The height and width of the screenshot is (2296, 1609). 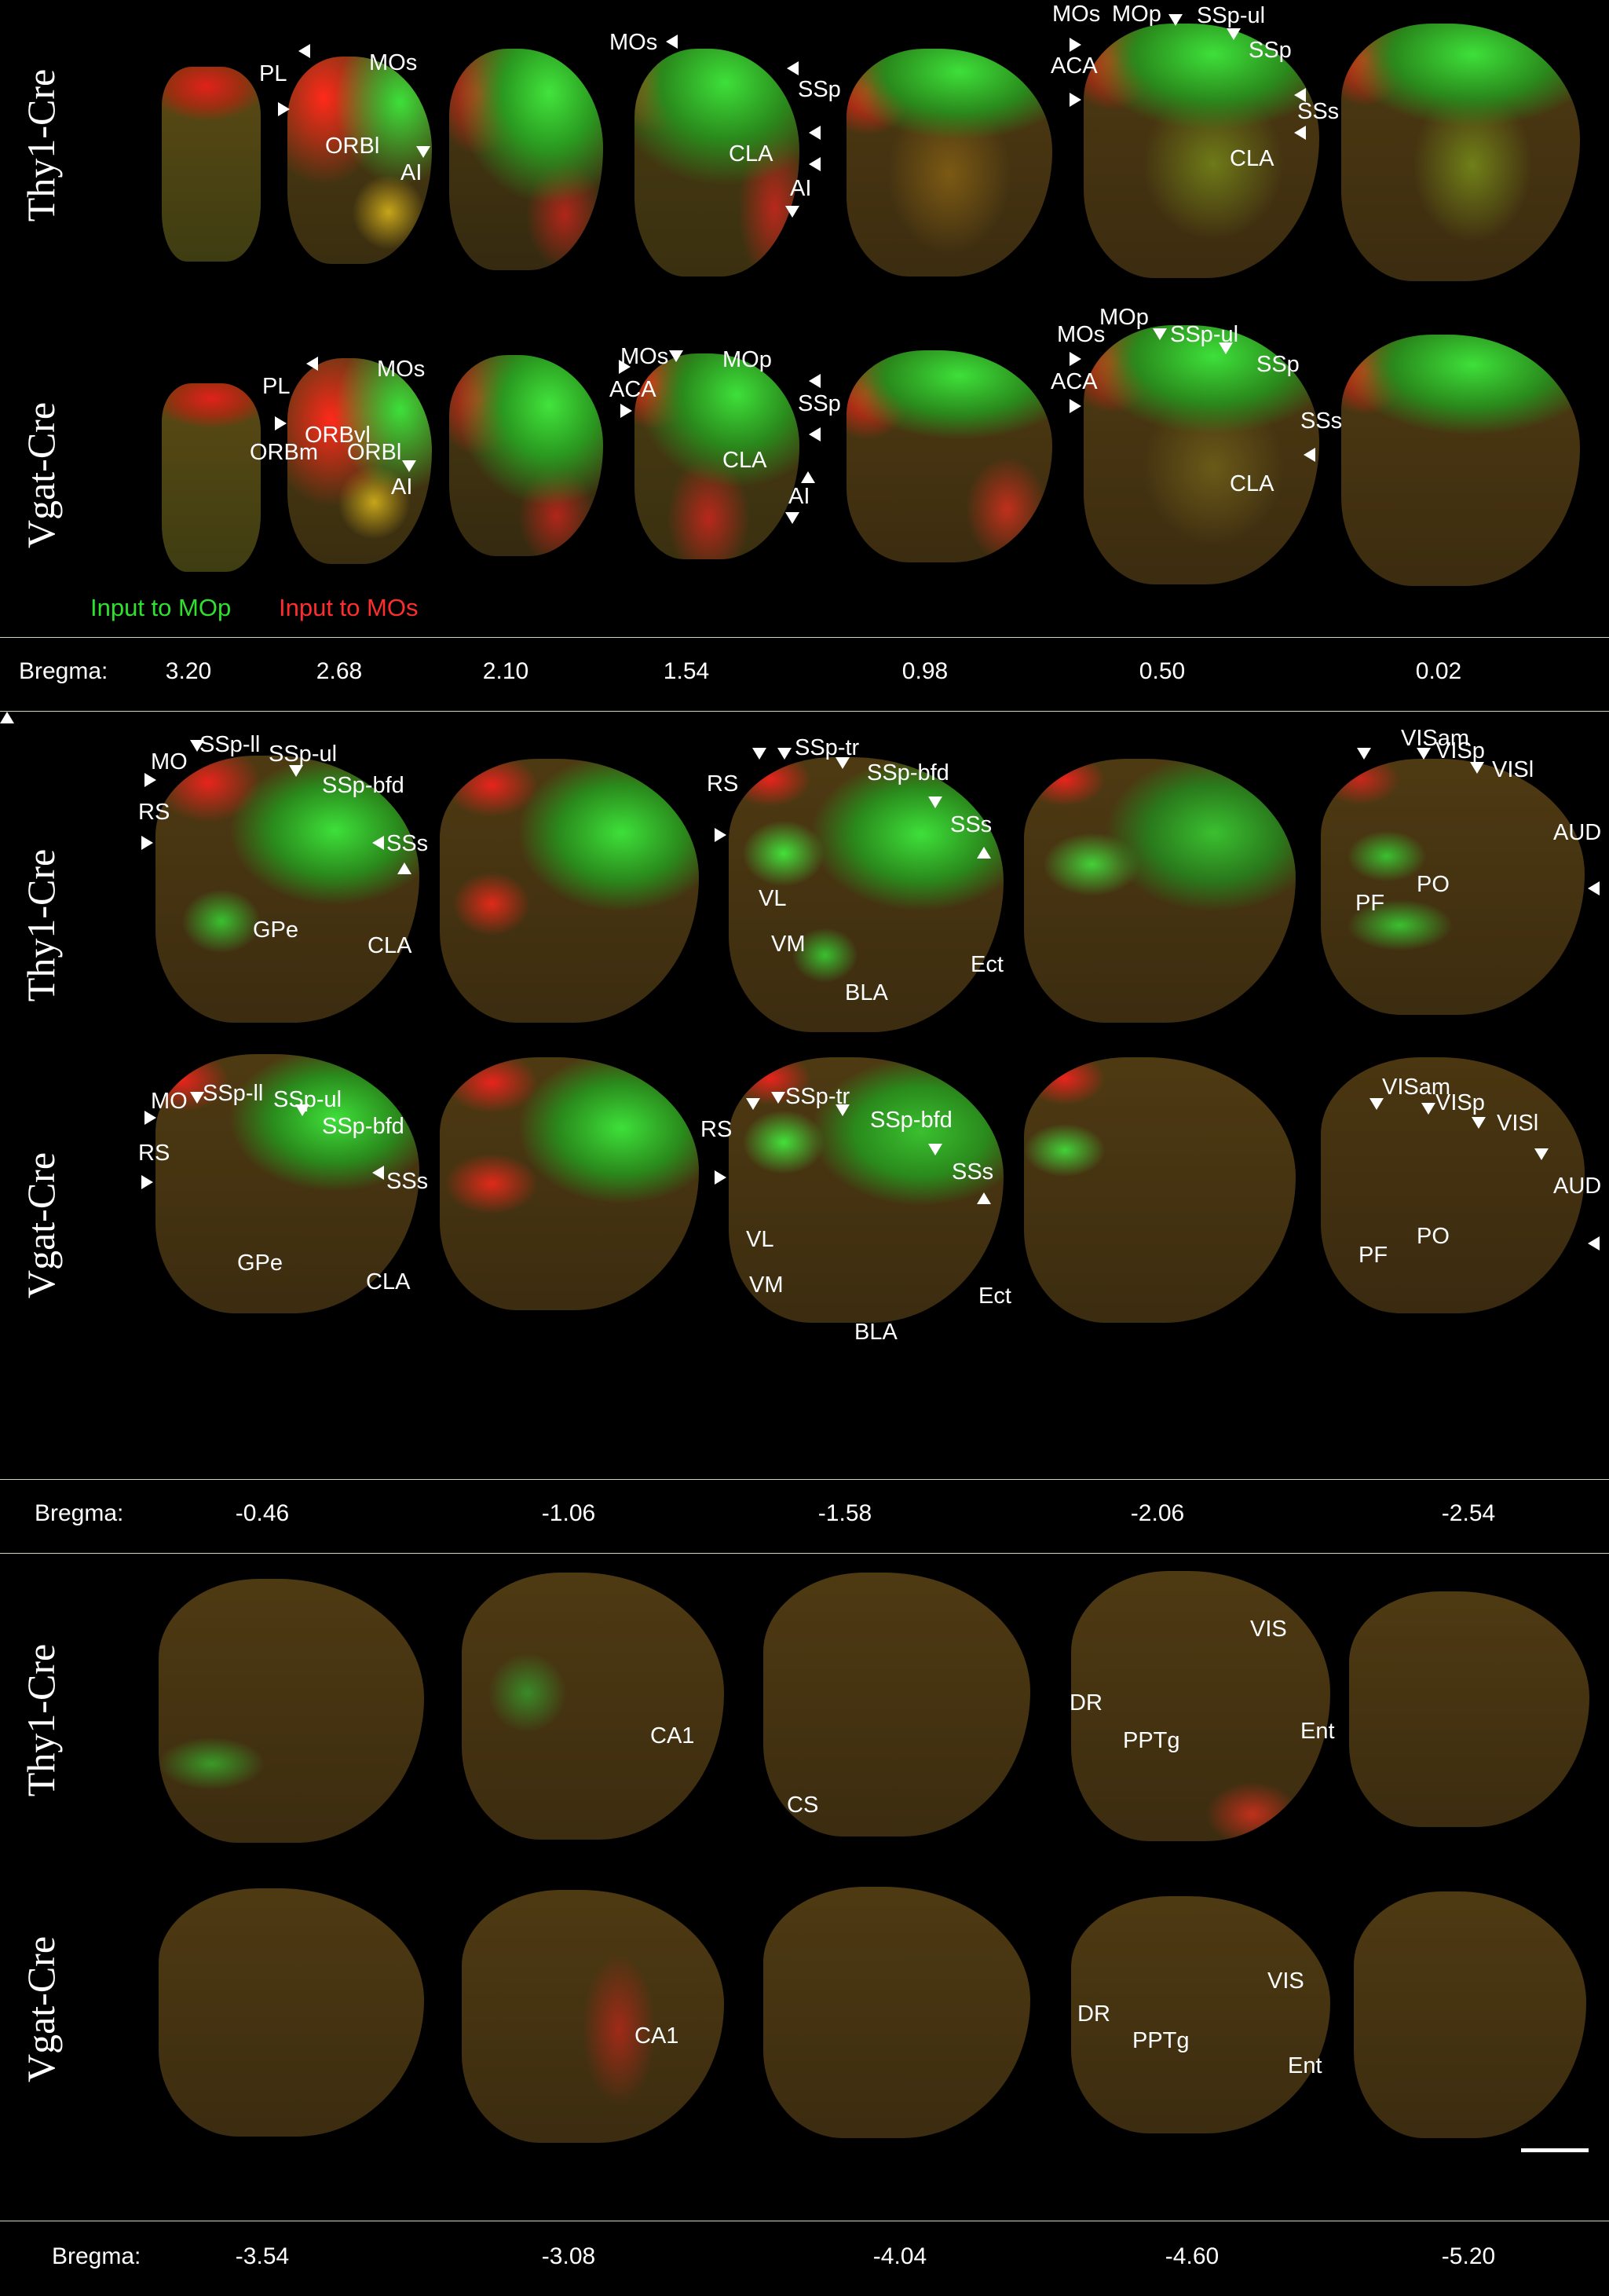 What do you see at coordinates (1433, 1236) in the screenshot?
I see `label-po: PO` at bounding box center [1433, 1236].